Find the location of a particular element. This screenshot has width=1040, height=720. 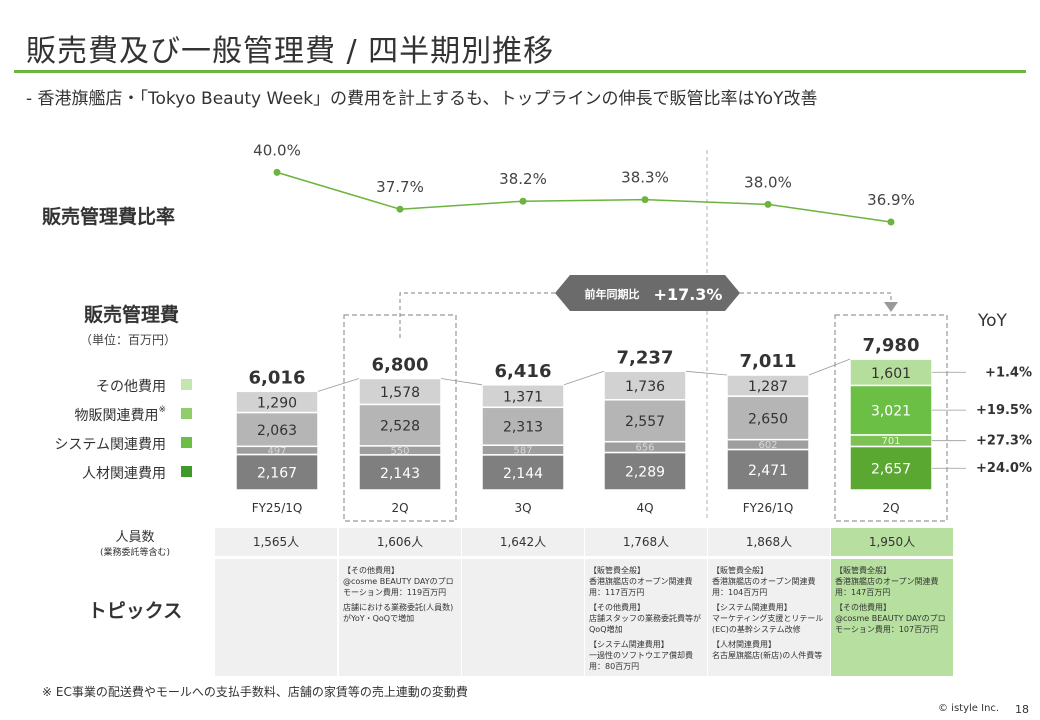

bar-value-label: 2,657 is located at coordinates (891, 470).